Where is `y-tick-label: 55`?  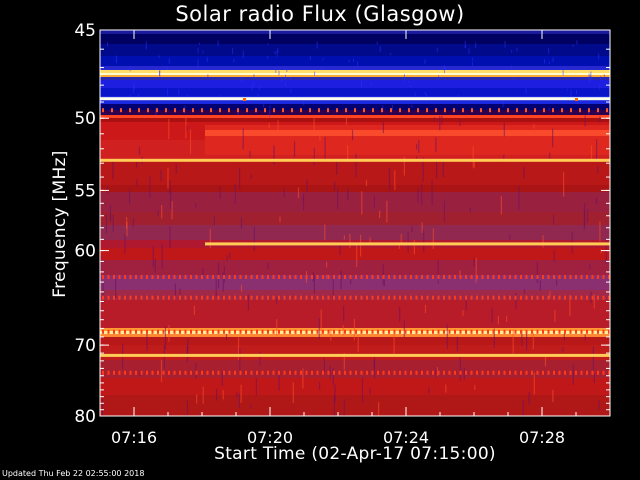 y-tick-label: 55 is located at coordinates (85, 191).